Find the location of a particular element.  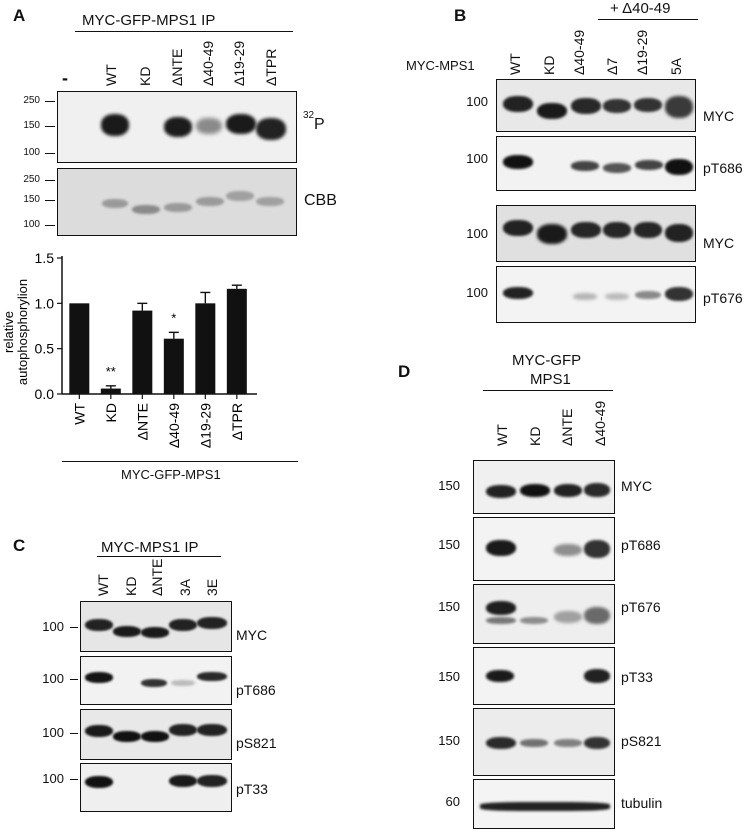

blot-d-ps821 is located at coordinates (544, 742).